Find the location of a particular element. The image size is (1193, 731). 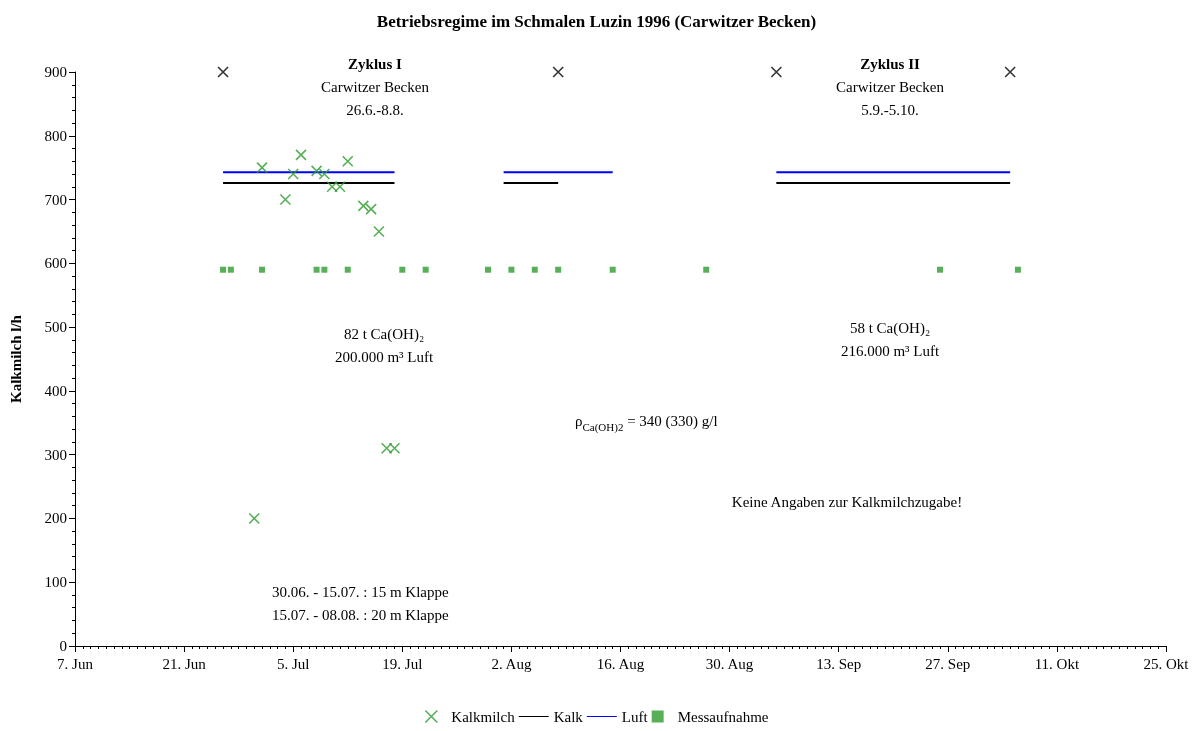

x-tick-label: 16. Aug is located at coordinates (620, 663).